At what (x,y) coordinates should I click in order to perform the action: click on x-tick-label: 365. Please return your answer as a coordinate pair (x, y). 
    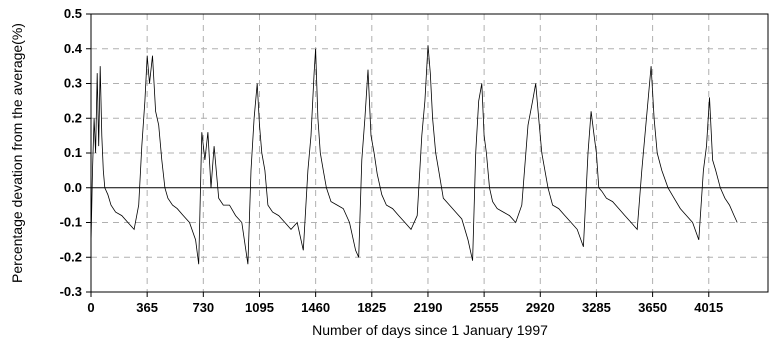
    Looking at the image, I should click on (147, 307).